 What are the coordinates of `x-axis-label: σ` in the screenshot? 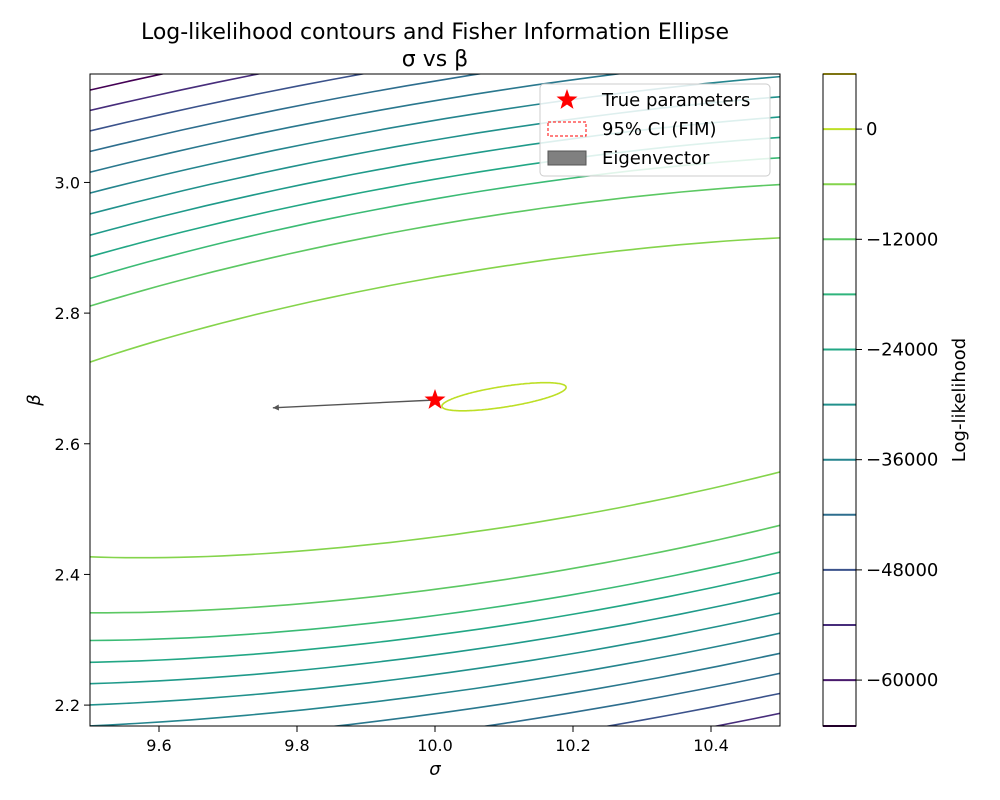 It's located at (435, 769).